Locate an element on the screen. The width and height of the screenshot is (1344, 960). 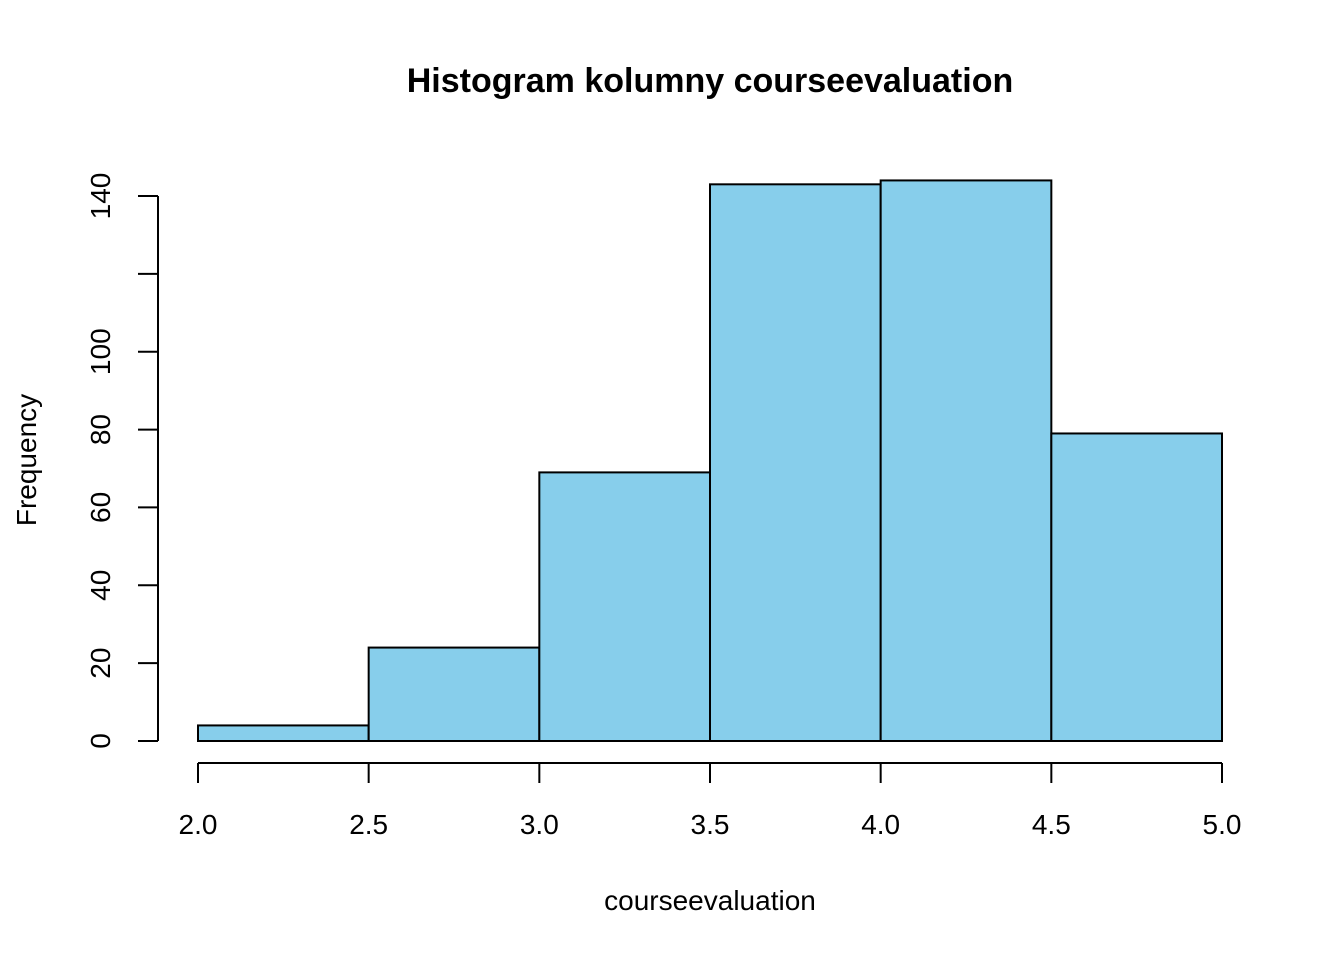
x-tick-label-5: 4.5 is located at coordinates (1051, 824).